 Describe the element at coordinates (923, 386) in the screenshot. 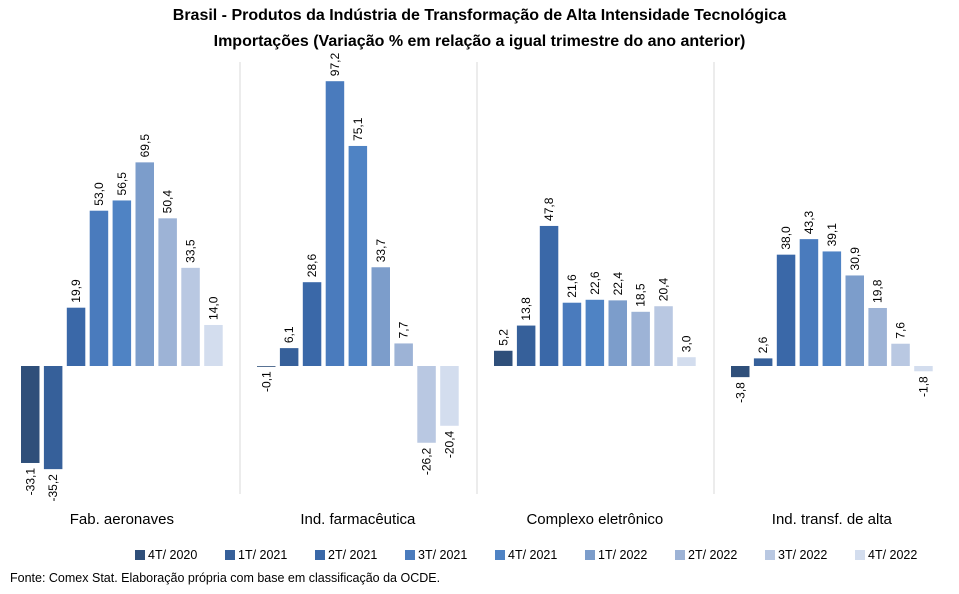

I see `data-label: -1,8` at that location.